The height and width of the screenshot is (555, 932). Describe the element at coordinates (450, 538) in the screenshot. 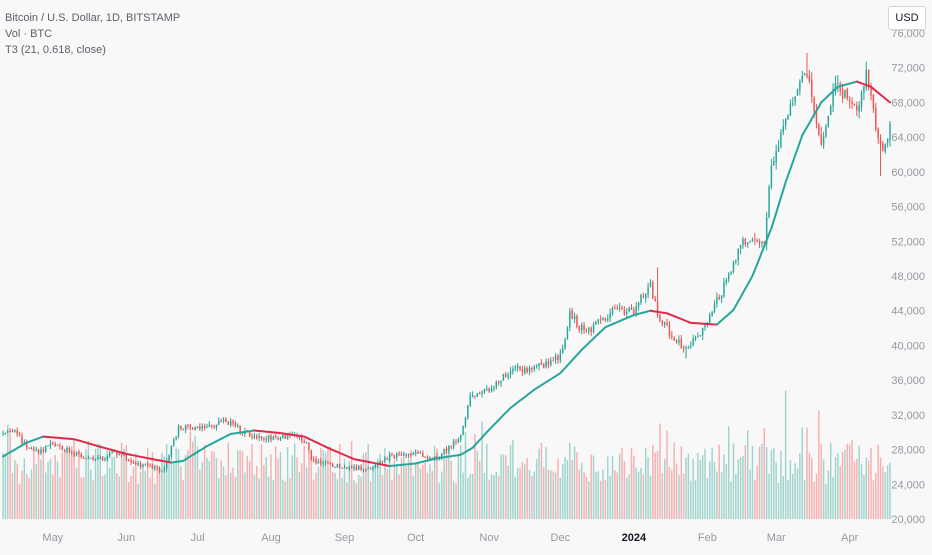

I see `x-axis: May Jun Jul Aug Sep Oct Nov Dec 2024 Feb Mar Apr` at that location.